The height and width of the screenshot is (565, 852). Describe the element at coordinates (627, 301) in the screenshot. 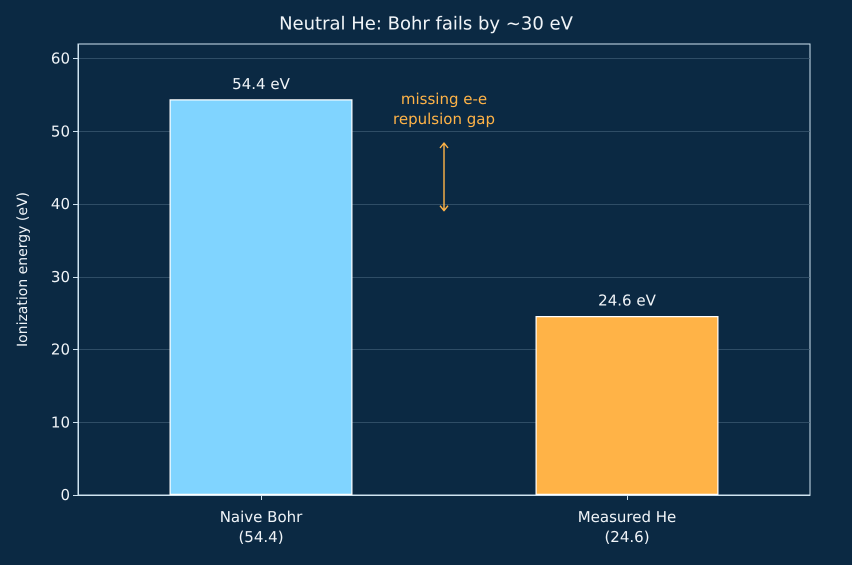

I see `data-label: 24.6 eV` at that location.